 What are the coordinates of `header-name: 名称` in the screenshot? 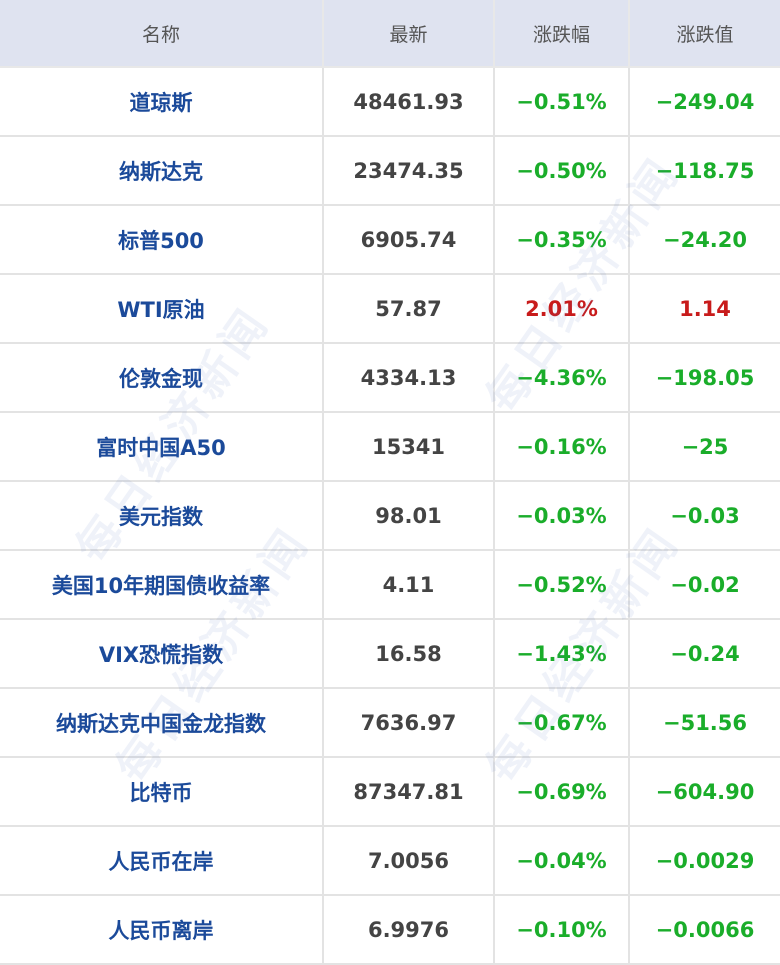 It's located at (162, 34).